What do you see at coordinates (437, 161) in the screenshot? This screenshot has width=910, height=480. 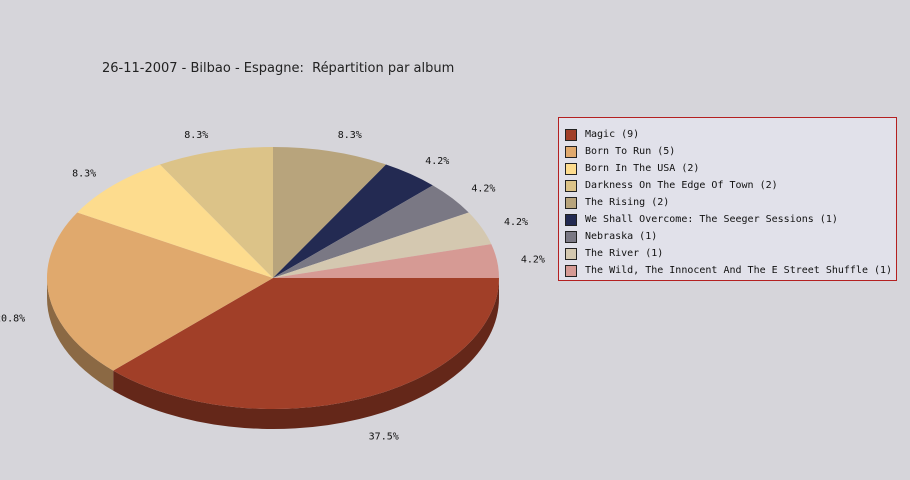 I see `pie-slice-label-6: 4.2%` at bounding box center [437, 161].